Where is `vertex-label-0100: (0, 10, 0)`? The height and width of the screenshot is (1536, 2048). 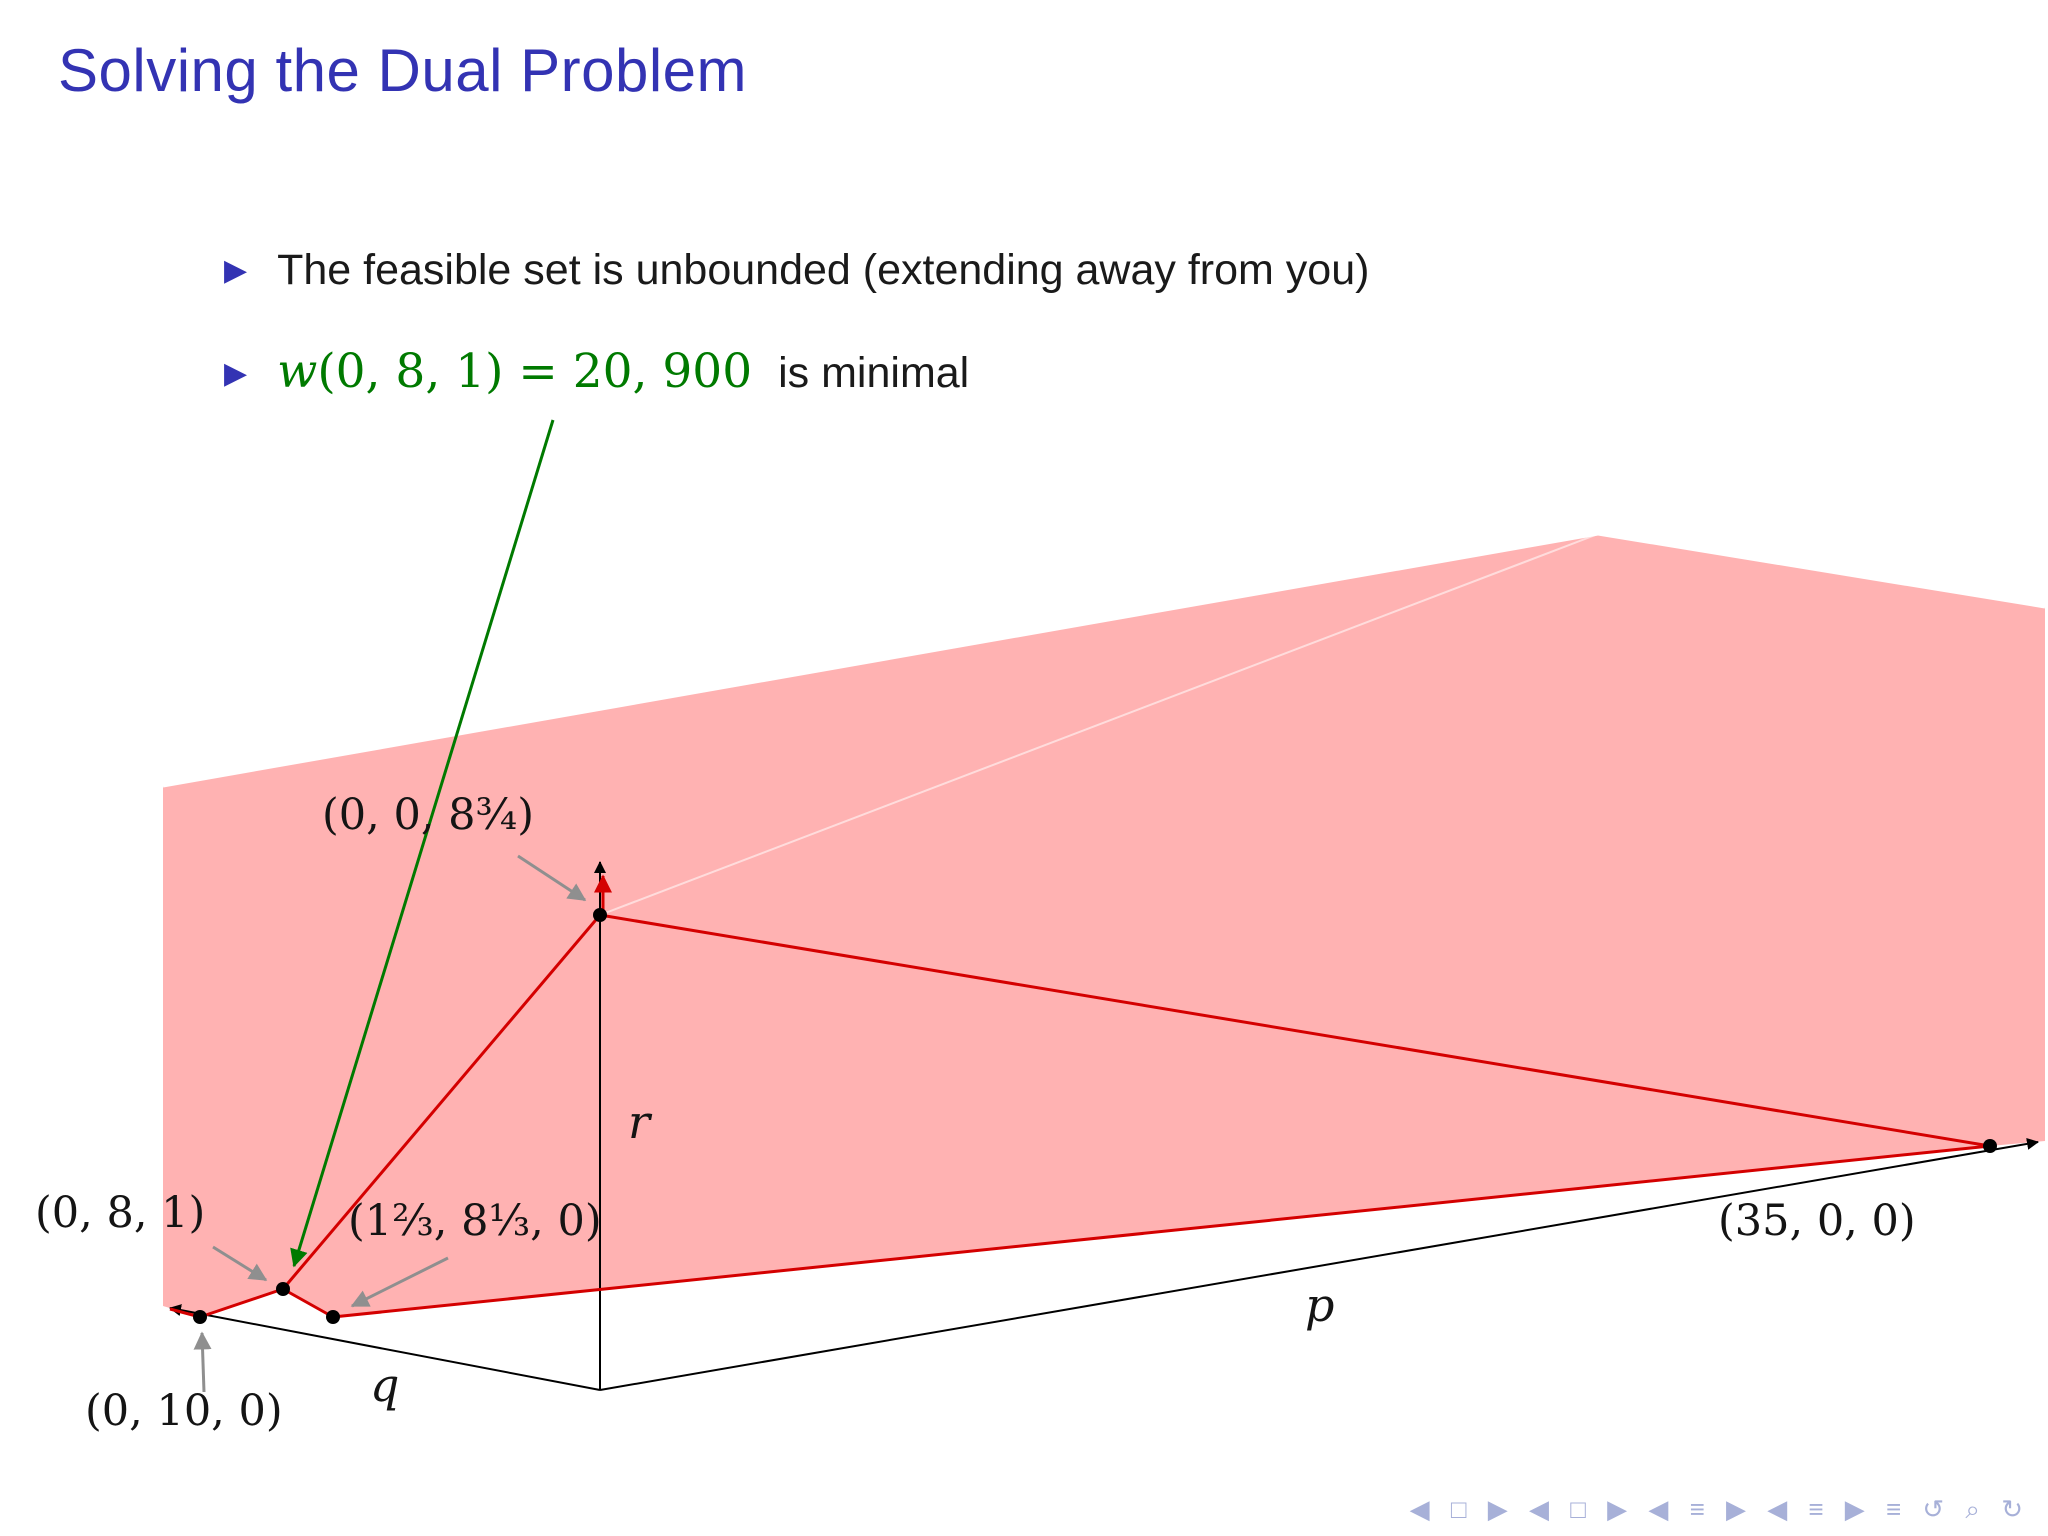
vertex-label-0100: (0, 10, 0) is located at coordinates (184, 1411).